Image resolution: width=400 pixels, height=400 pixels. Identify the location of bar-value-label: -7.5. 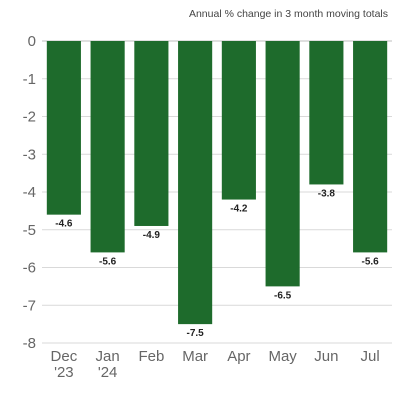
(196, 333).